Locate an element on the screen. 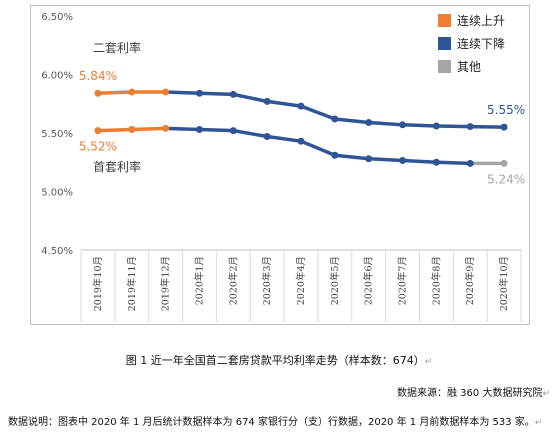 This screenshot has width=558, height=434. figure-caption: 图 1 近一年全国首二套房贷款平均利率走势（样本数：674）↵ is located at coordinates (279, 360).